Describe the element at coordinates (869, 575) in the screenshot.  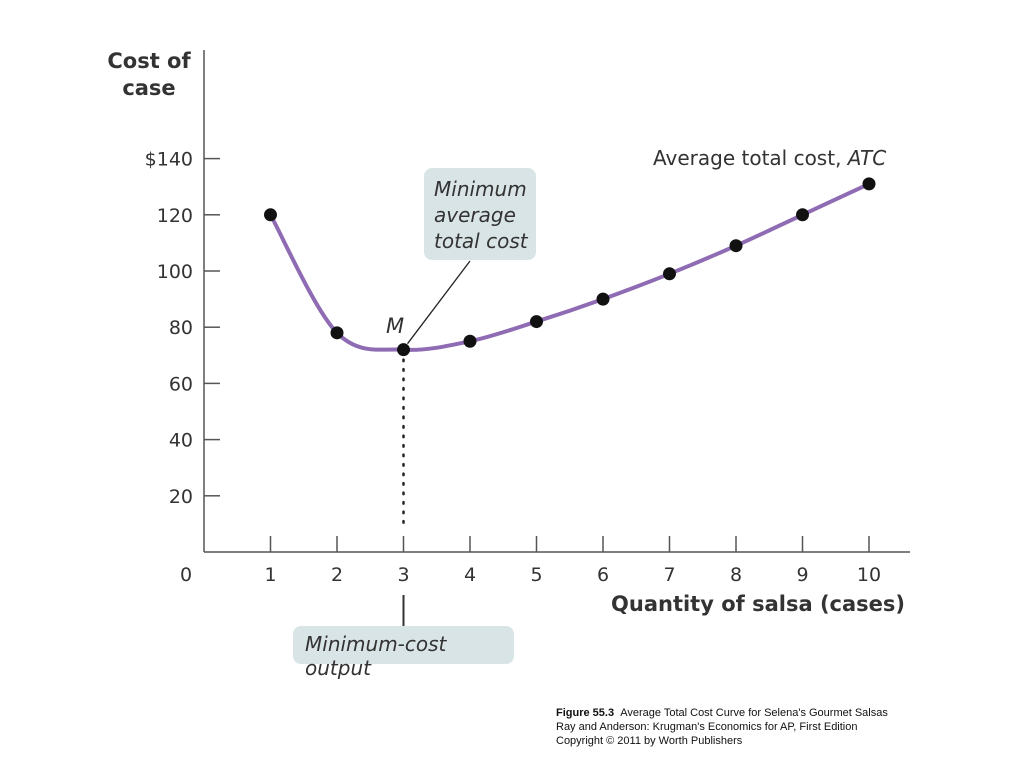
I see `x-tick-label: 10` at that location.